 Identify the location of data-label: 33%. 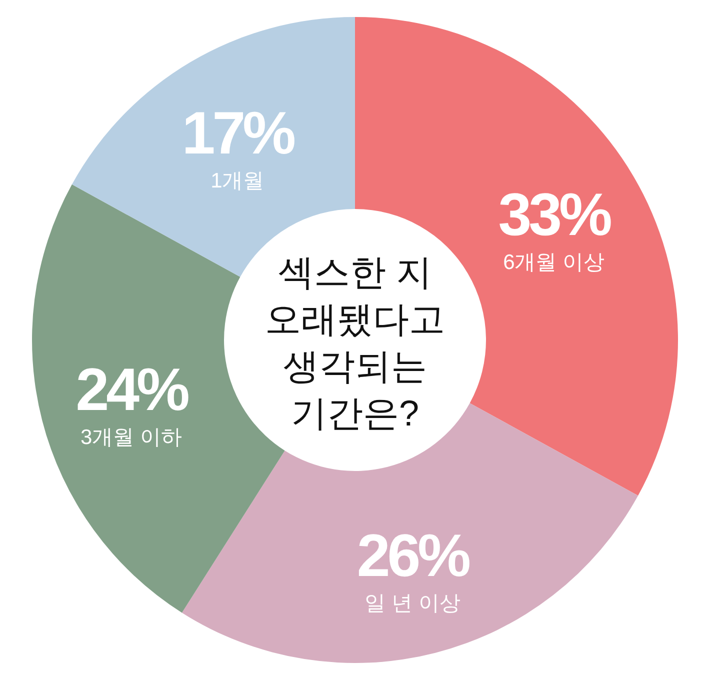
(555, 214).